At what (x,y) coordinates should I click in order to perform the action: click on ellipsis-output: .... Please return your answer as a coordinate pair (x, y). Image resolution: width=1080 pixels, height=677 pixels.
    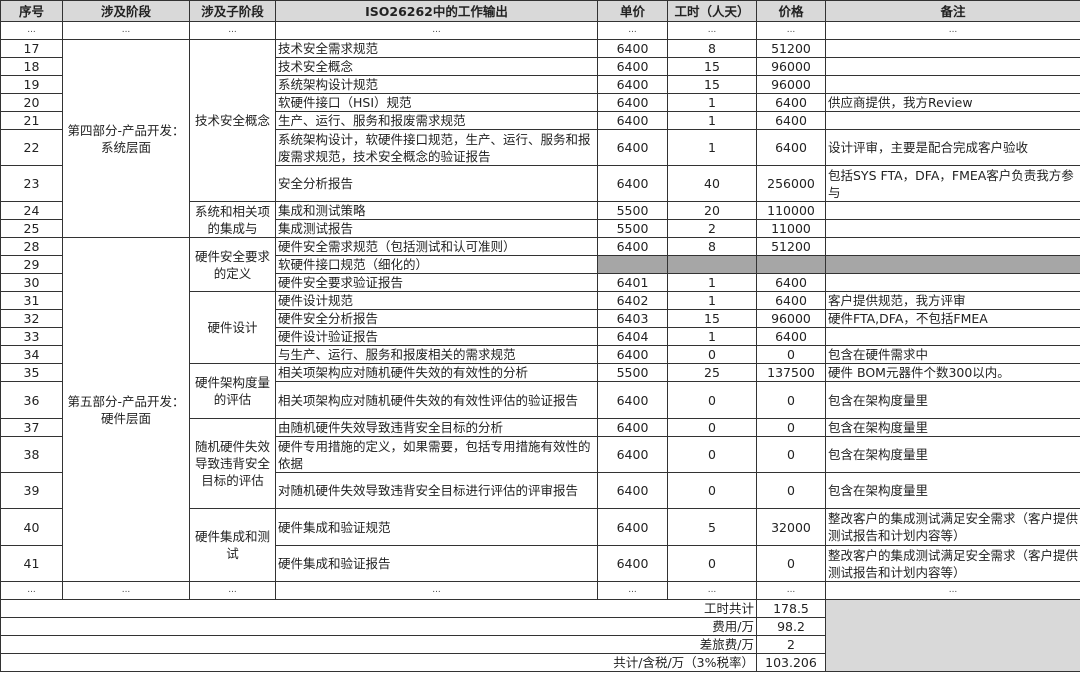
    Looking at the image, I should click on (436, 30).